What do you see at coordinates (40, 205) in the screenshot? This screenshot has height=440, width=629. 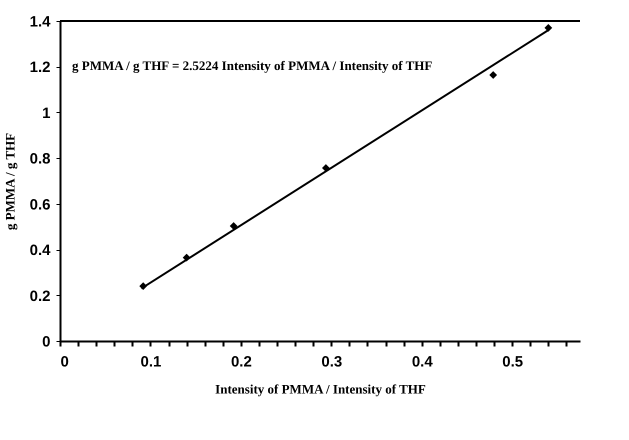 I see `y-tick-label: 0.6` at bounding box center [40, 205].